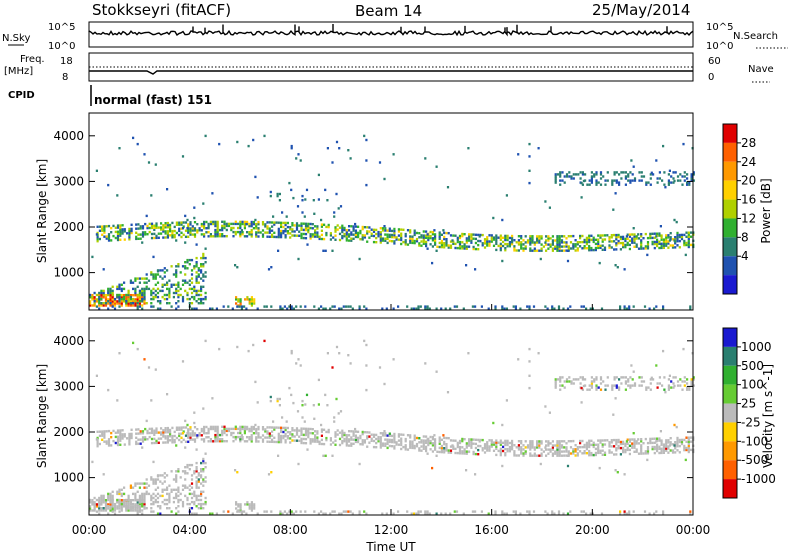  What do you see at coordinates (766, 210) in the screenshot?
I see `power-cbar-label: Power [dB]` at bounding box center [766, 210].